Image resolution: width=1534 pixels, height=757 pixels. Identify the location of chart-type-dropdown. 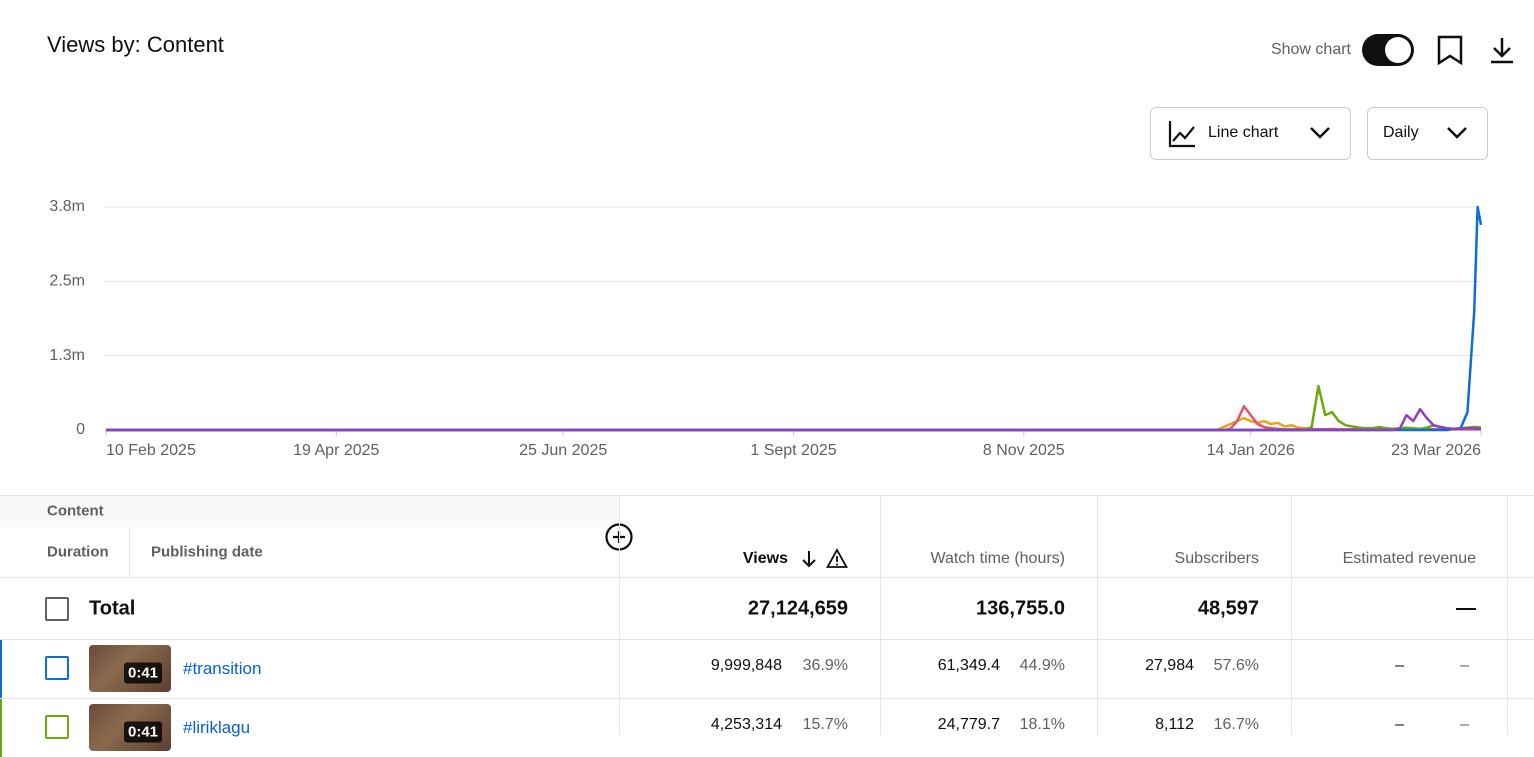
(1250, 133).